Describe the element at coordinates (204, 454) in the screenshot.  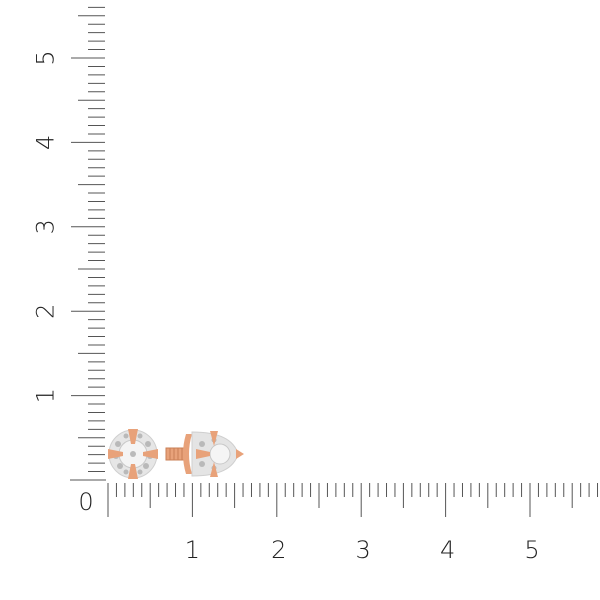
I see `earring-side` at that location.